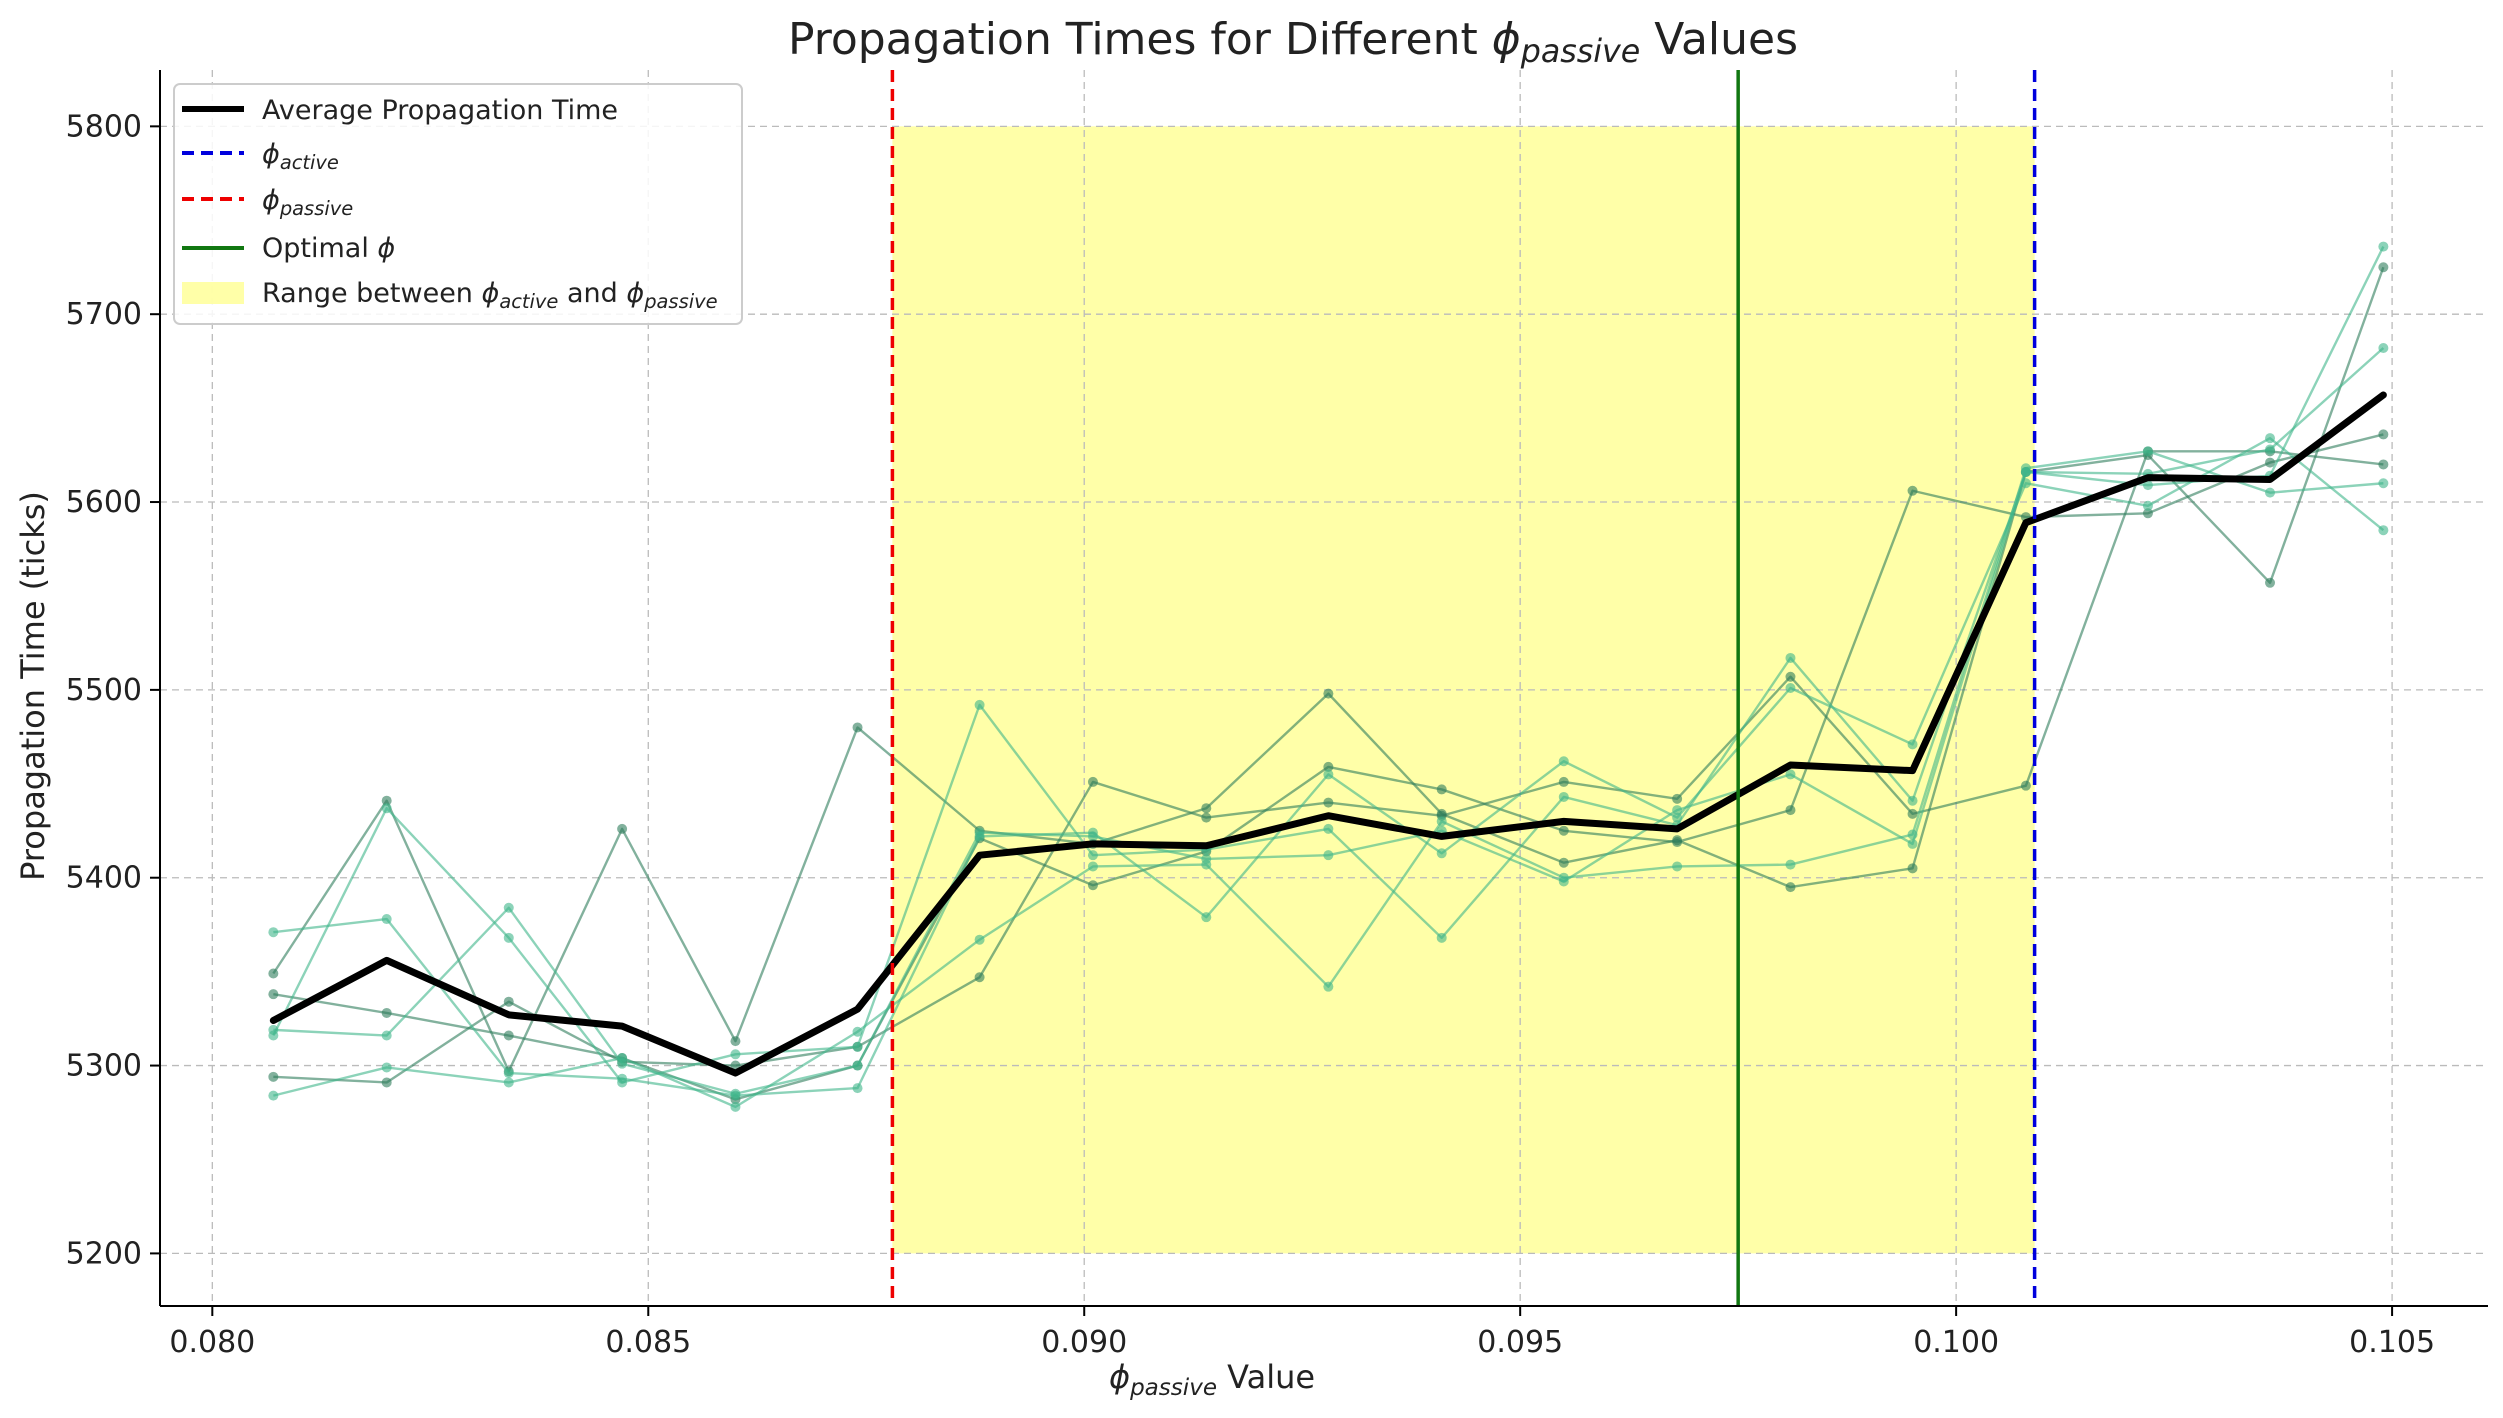  What do you see at coordinates (1212, 1379) in the screenshot?
I see `x-axis-label: ϕpassive Value` at bounding box center [1212, 1379].